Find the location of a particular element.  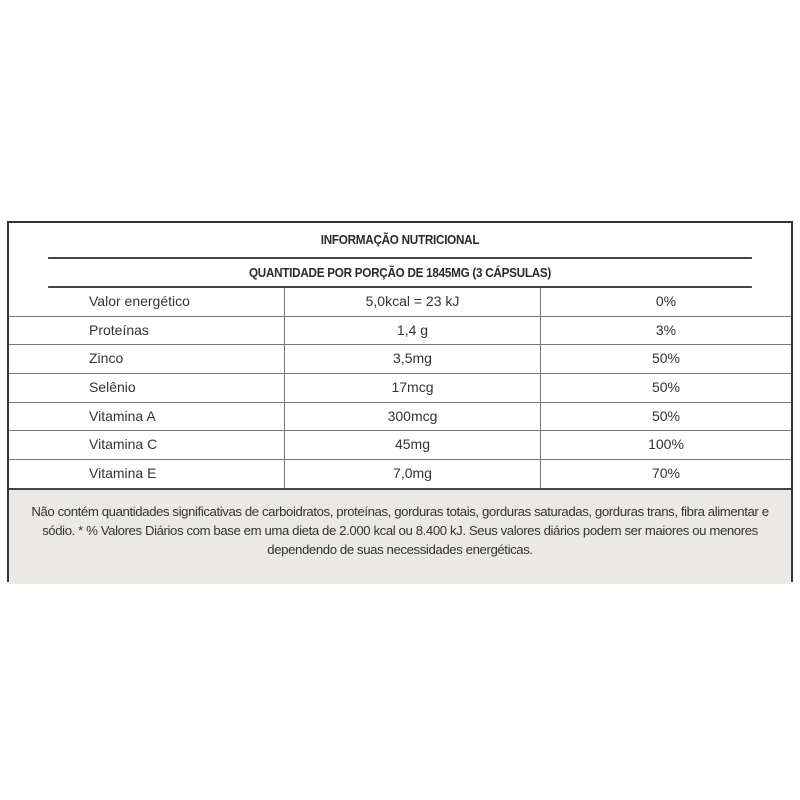

nutrient-name: Selênio is located at coordinates (147, 388).